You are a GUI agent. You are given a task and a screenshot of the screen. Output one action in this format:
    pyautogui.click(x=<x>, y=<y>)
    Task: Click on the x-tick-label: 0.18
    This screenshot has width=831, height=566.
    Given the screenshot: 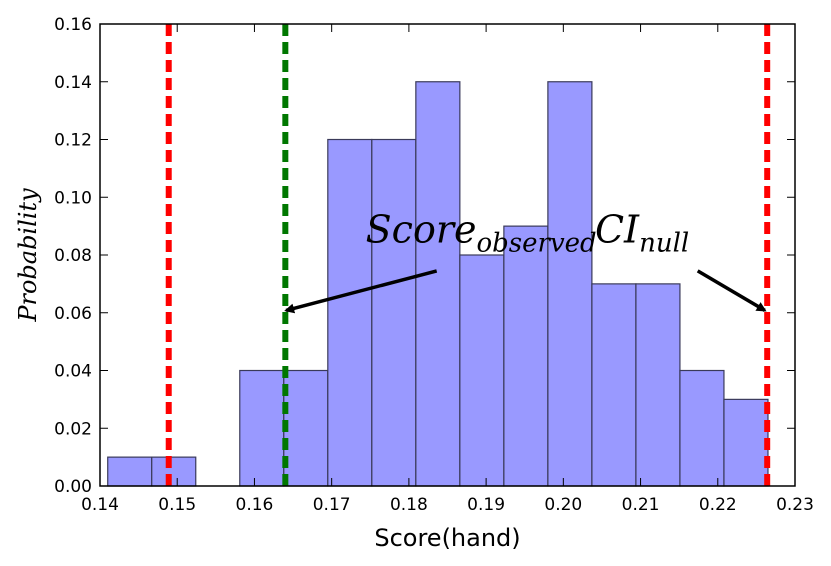 What is the action you would take?
    pyautogui.click(x=409, y=505)
    